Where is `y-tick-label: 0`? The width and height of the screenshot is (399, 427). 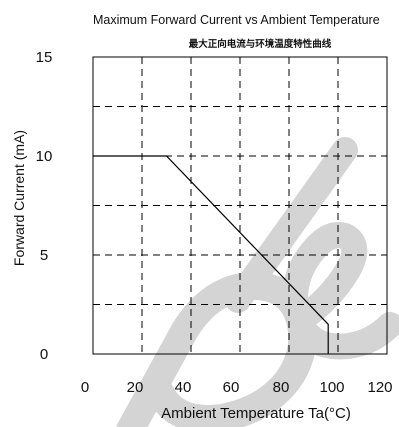
y-tick-label: 0 is located at coordinates (44, 354).